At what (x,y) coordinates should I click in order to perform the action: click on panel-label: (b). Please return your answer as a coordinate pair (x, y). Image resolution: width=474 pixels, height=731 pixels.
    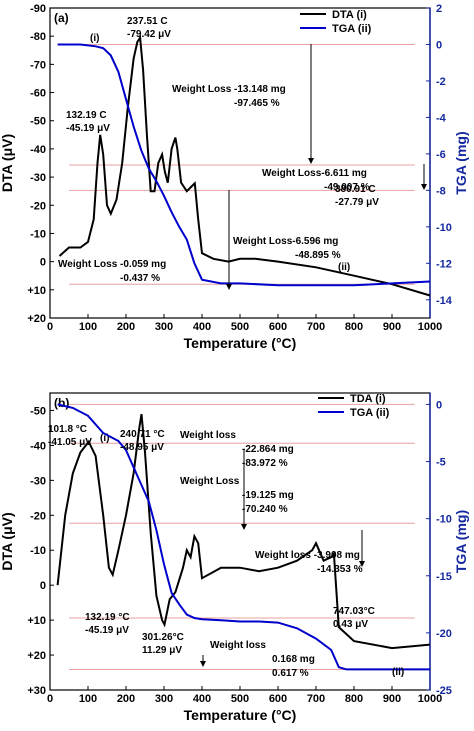
    Looking at the image, I should click on (61, 403).